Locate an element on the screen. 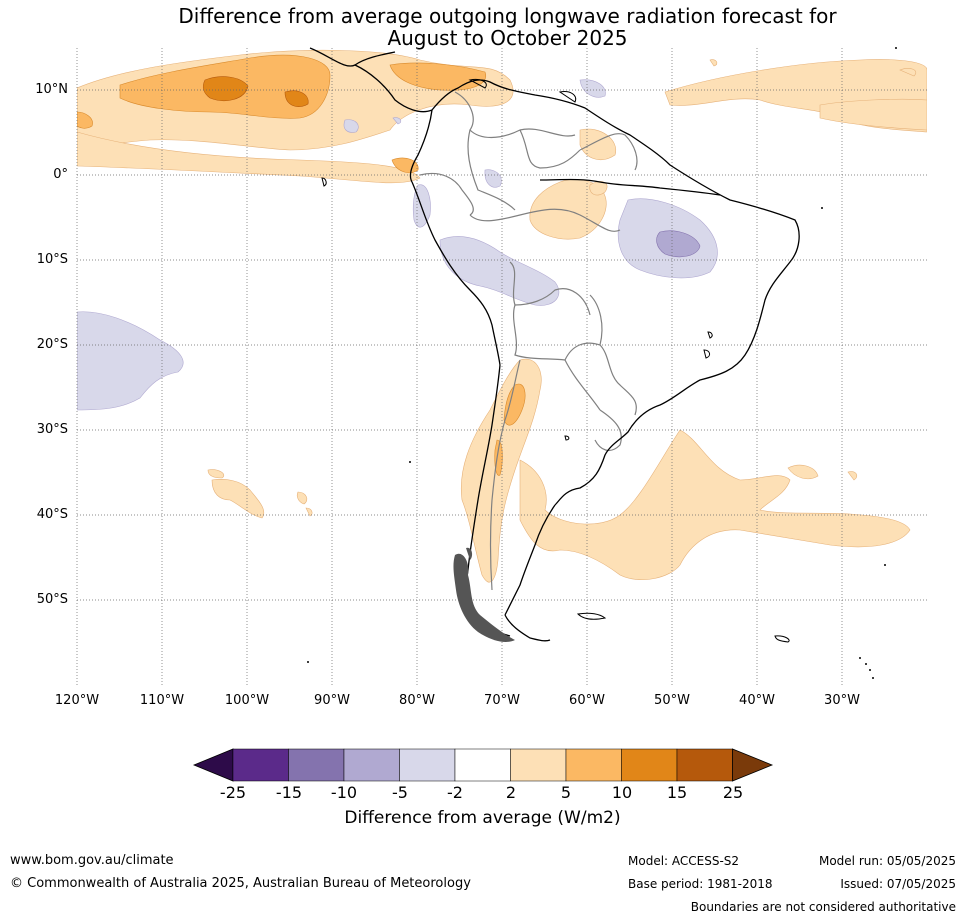  colorbar-label: Difference from average (W/m2) is located at coordinates (482, 818).